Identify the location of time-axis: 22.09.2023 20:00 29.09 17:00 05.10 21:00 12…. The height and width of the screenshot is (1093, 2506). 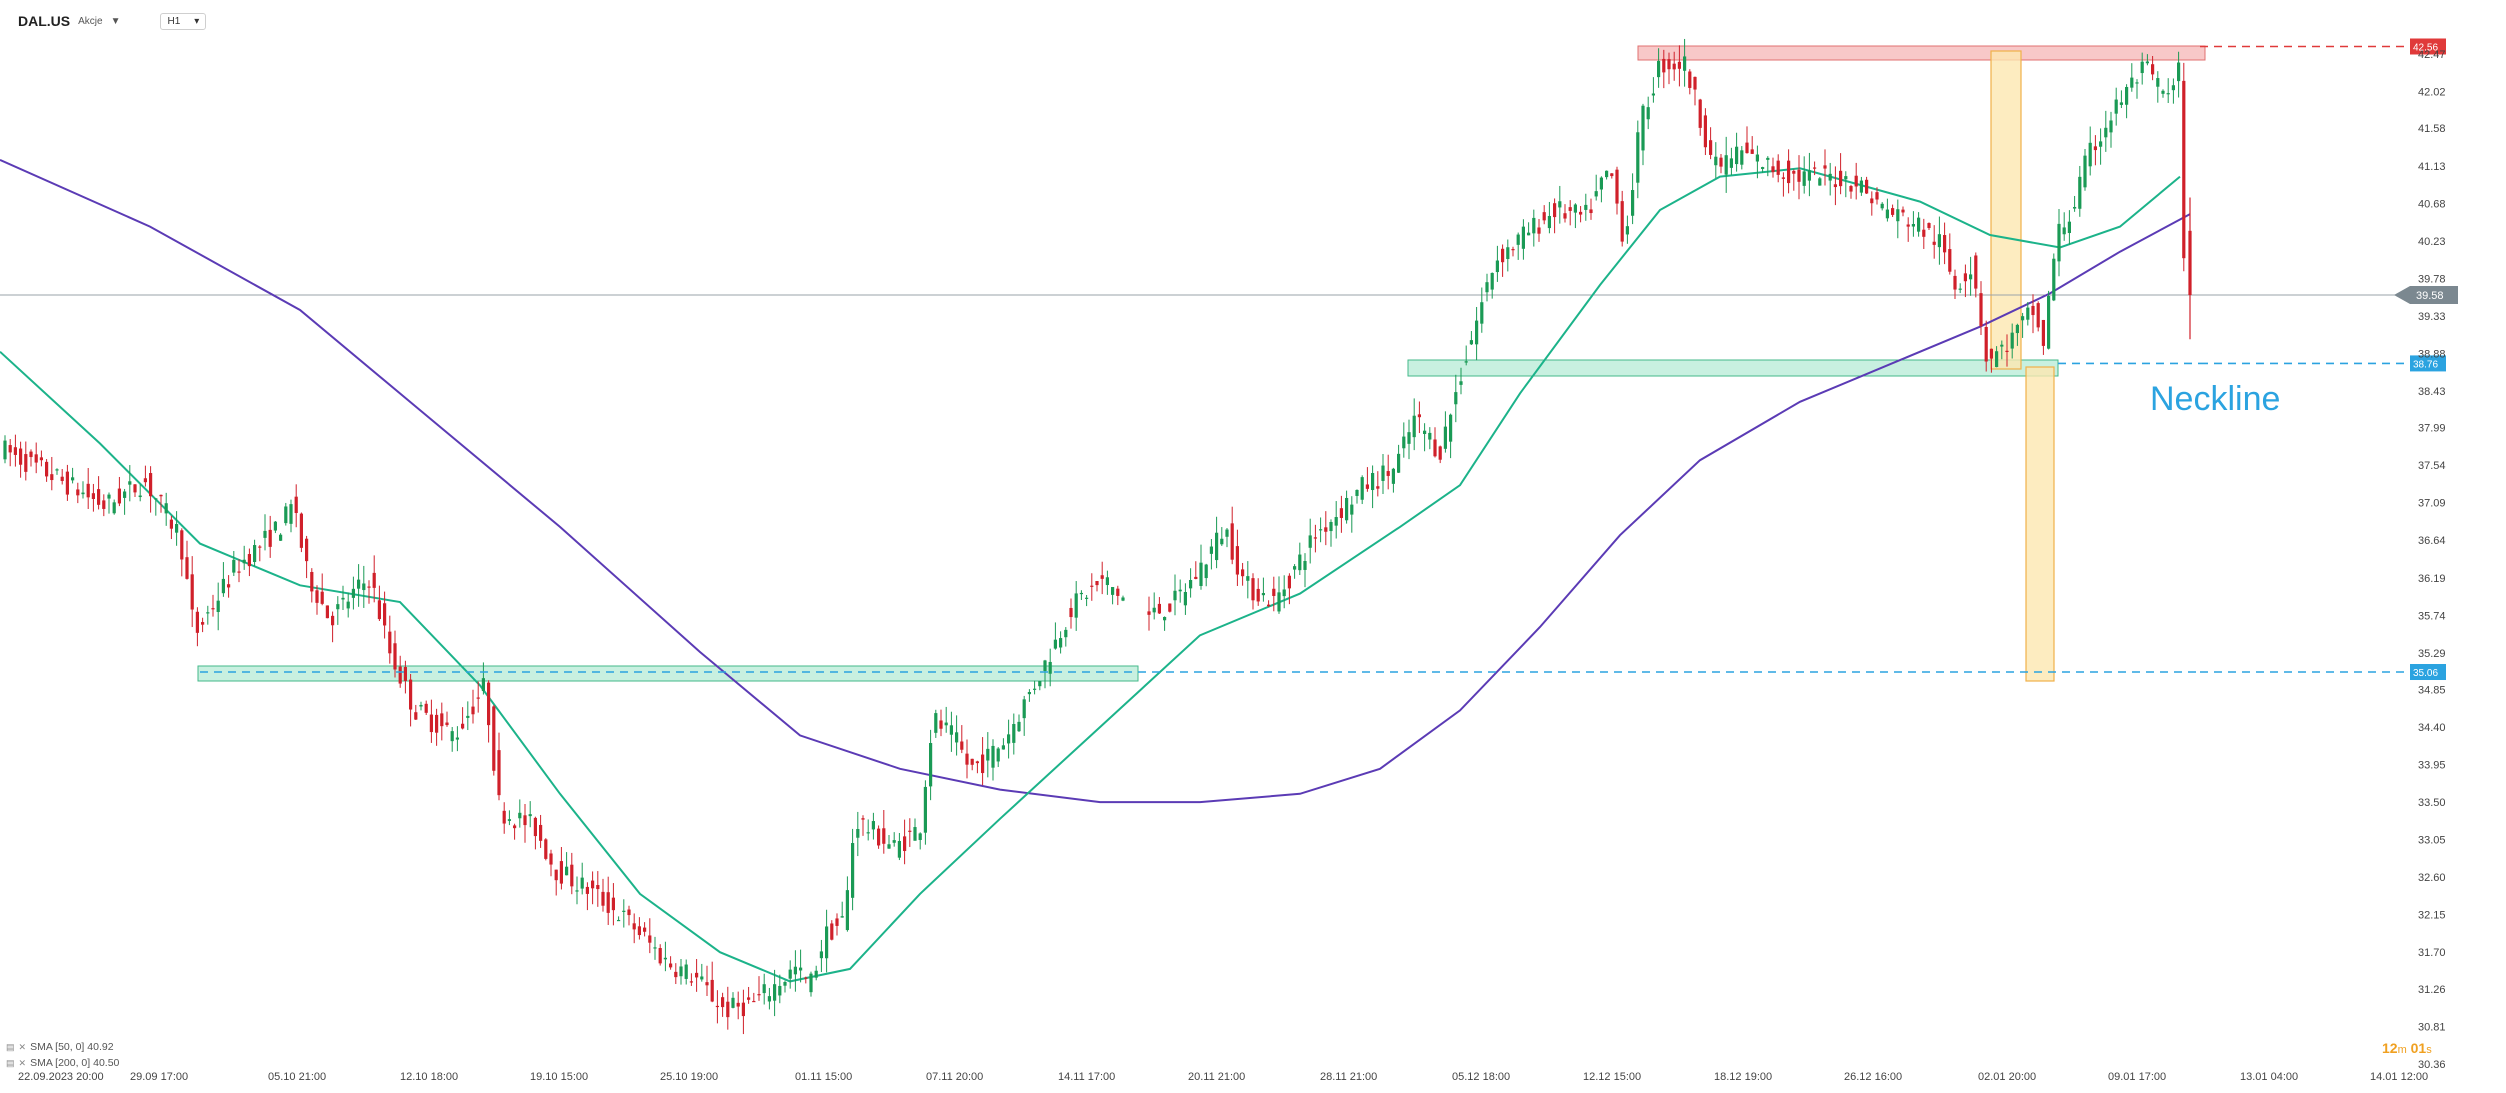
(1223, 1077).